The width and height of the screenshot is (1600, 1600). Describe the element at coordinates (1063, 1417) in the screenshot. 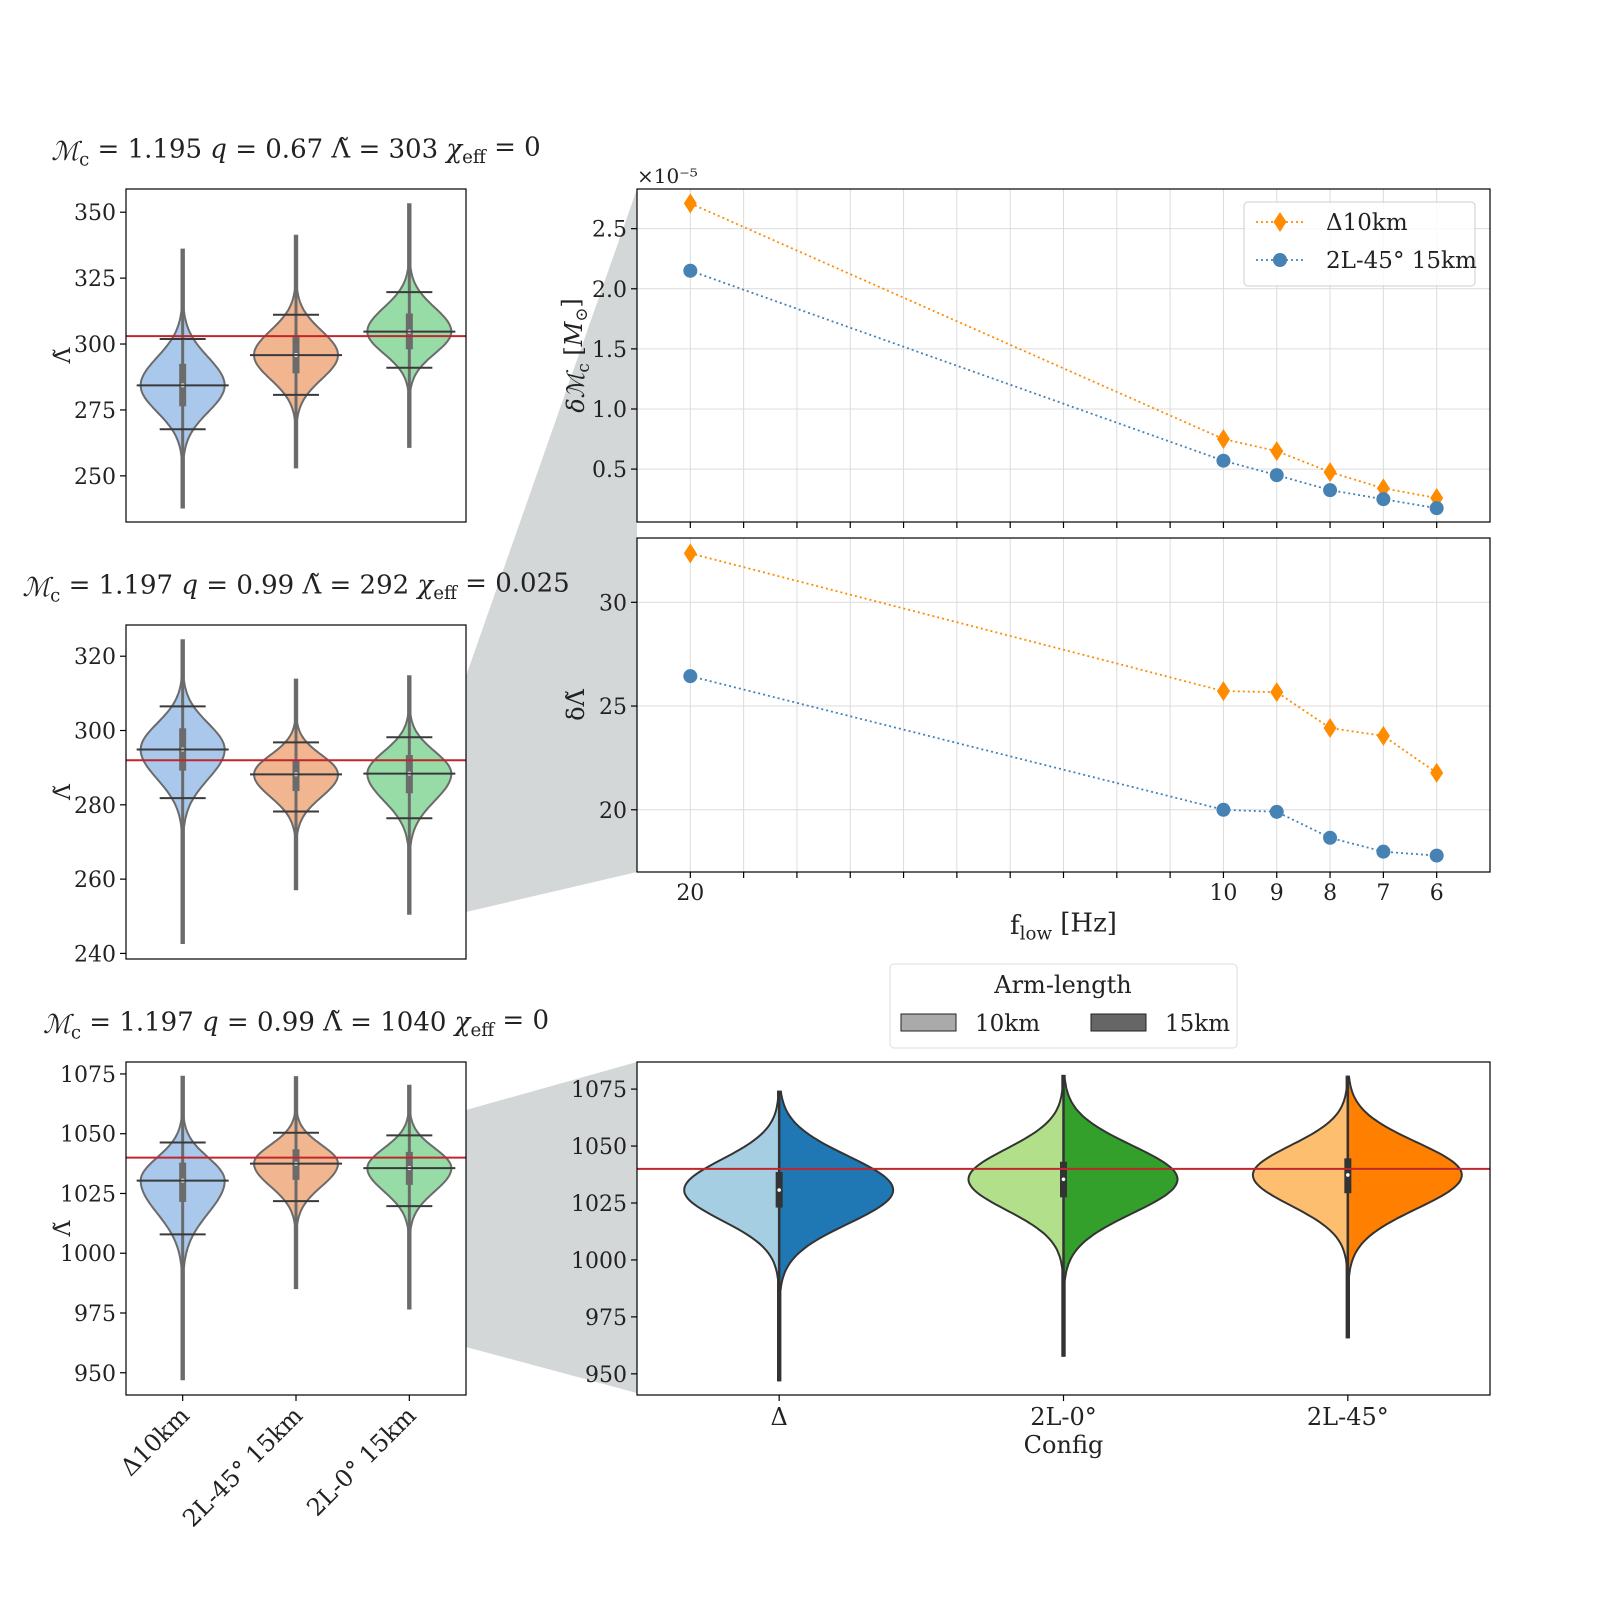

I see `x-tick-label: 2L-0°` at that location.